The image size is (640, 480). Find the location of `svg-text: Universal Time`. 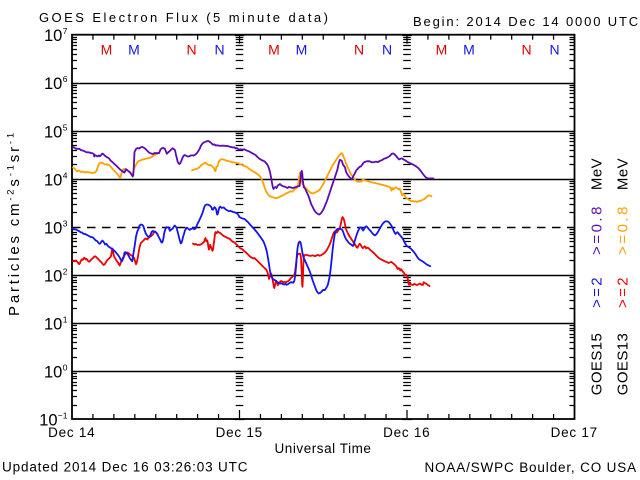

svg-text: Universal Time is located at coordinates (323, 448).